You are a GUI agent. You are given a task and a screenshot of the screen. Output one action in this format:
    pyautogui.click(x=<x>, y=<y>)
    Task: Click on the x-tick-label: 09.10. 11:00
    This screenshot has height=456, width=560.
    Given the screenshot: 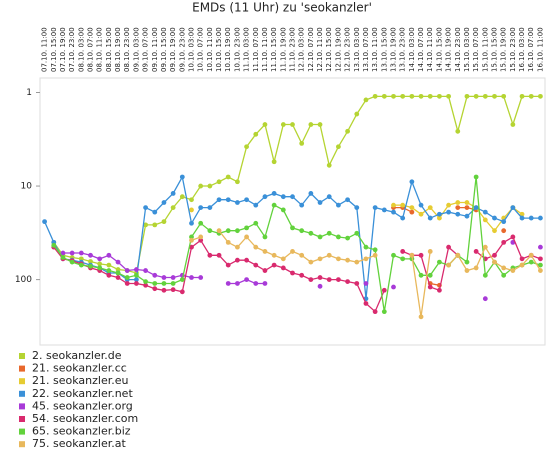 What is the action you would take?
    pyautogui.click(x=155, y=49)
    